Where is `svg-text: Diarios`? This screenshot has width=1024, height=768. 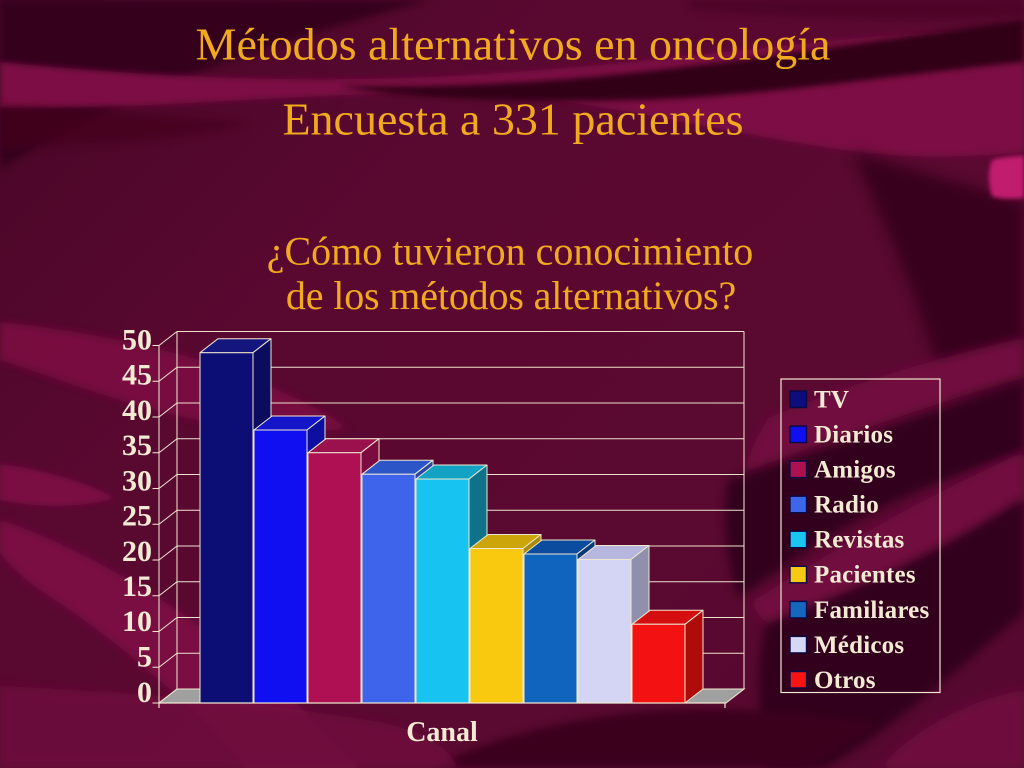
svg-text: Diarios is located at coordinates (853, 435).